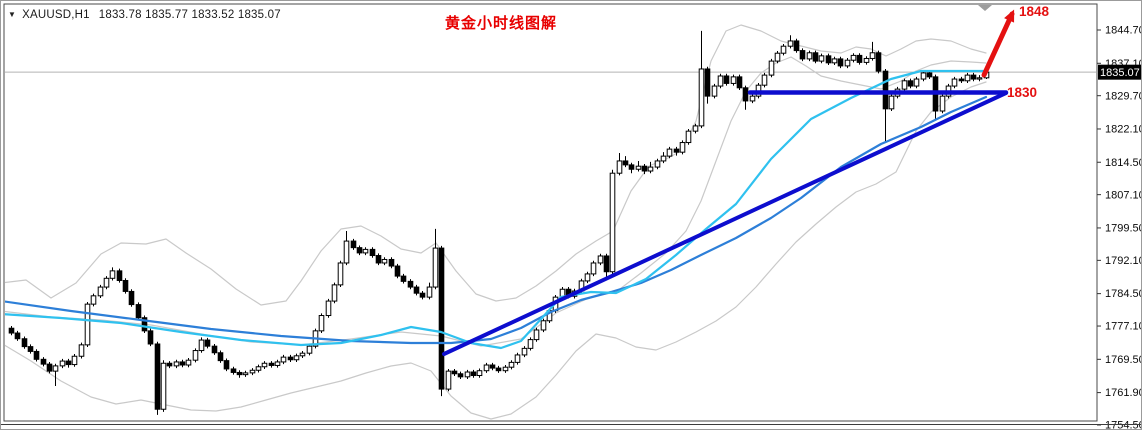  What do you see at coordinates (1022, 92) in the screenshot?
I see `support-price-label: 1830` at bounding box center [1022, 92].